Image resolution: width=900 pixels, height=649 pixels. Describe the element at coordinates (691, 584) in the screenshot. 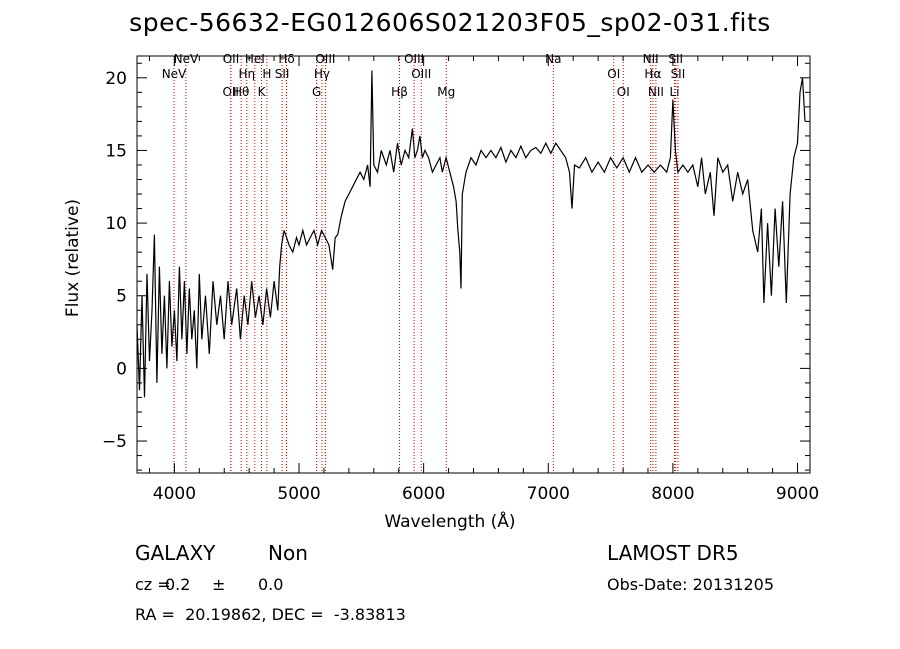

I see `observation-date: Obs-Date: 20131205` at that location.